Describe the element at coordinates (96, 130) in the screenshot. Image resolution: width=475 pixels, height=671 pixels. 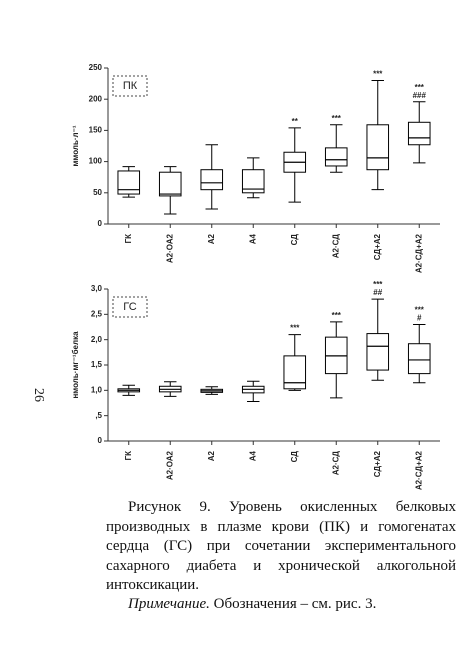
I see `y-tick-label: 150` at that location.